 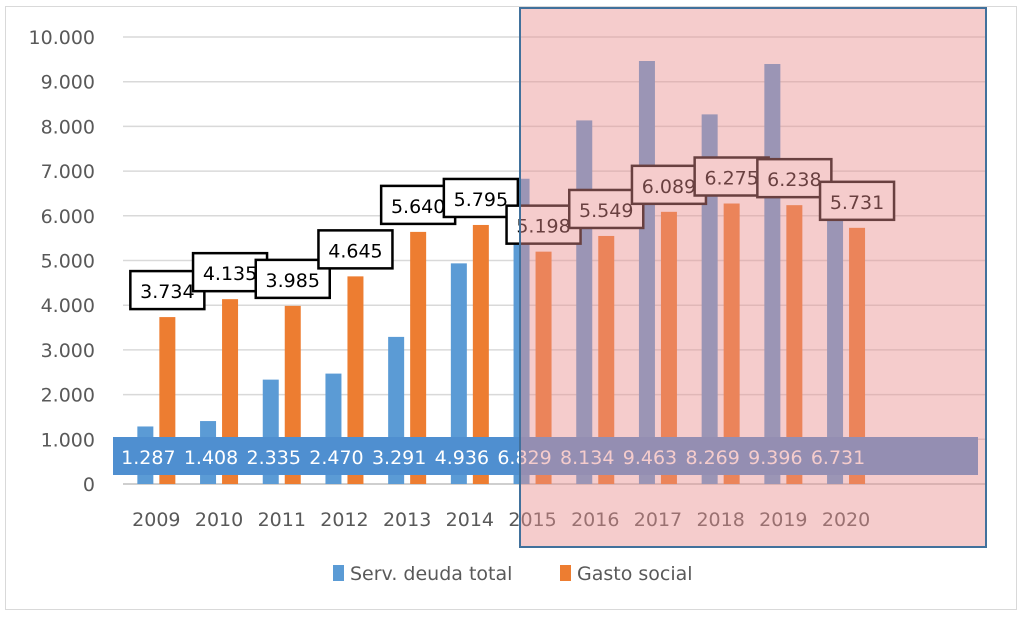 I want to click on legend-label-serv-deuda: Serv. deuda total, so click(x=431, y=574).